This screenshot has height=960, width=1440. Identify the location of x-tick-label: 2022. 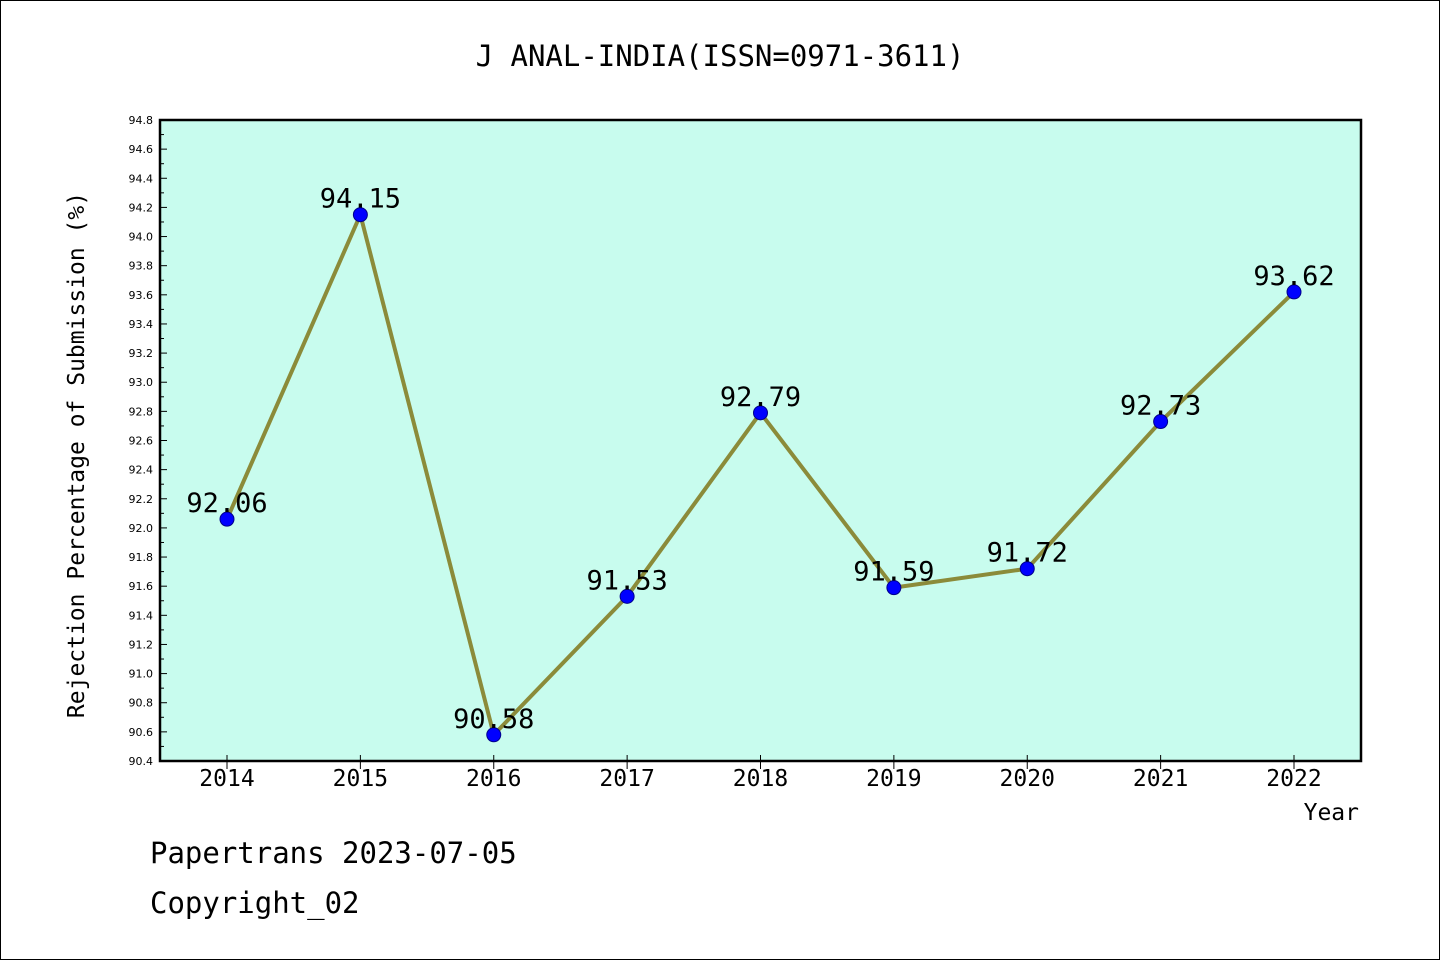
(1293, 779).